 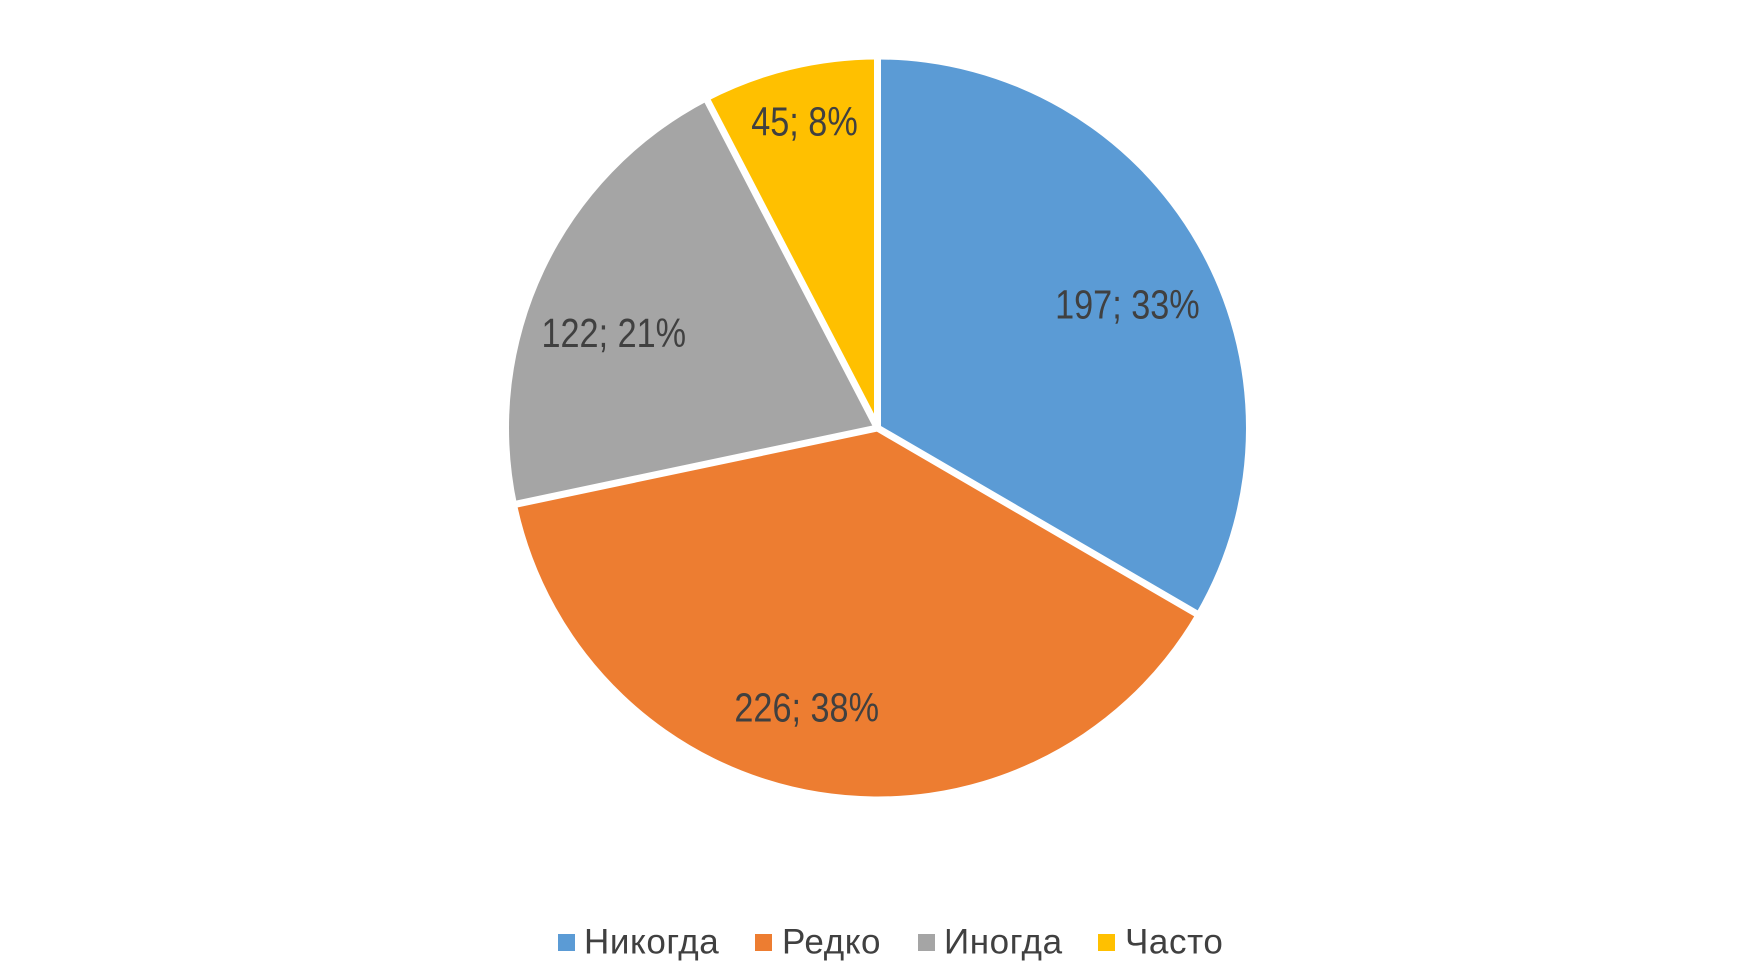 I want to click on svg-text: 45; 8%, so click(x=804, y=122).